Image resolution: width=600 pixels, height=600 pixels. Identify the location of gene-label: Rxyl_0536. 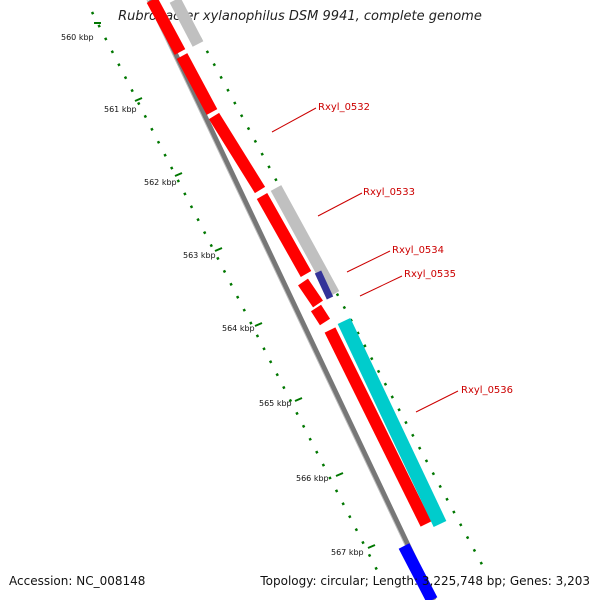
(487, 390).